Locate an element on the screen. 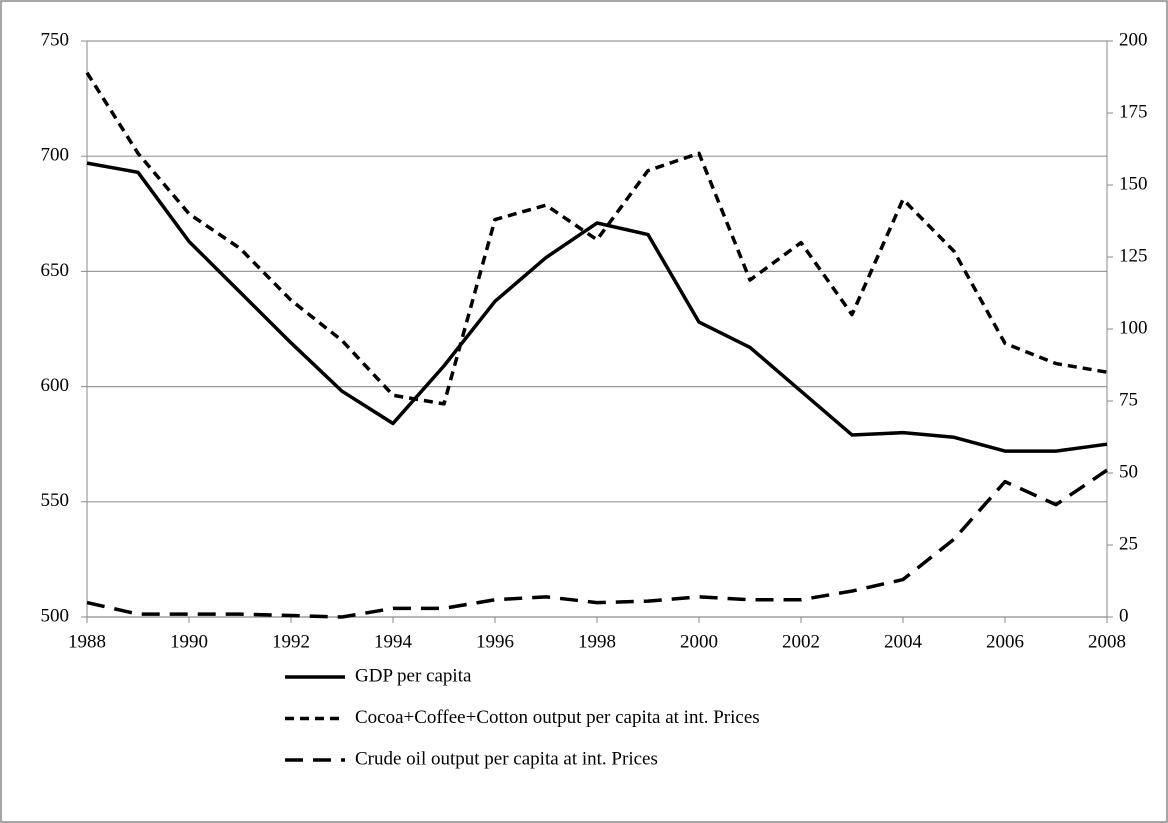 This screenshot has width=1168, height=823. x-tick-label: 1998 is located at coordinates (597, 641).